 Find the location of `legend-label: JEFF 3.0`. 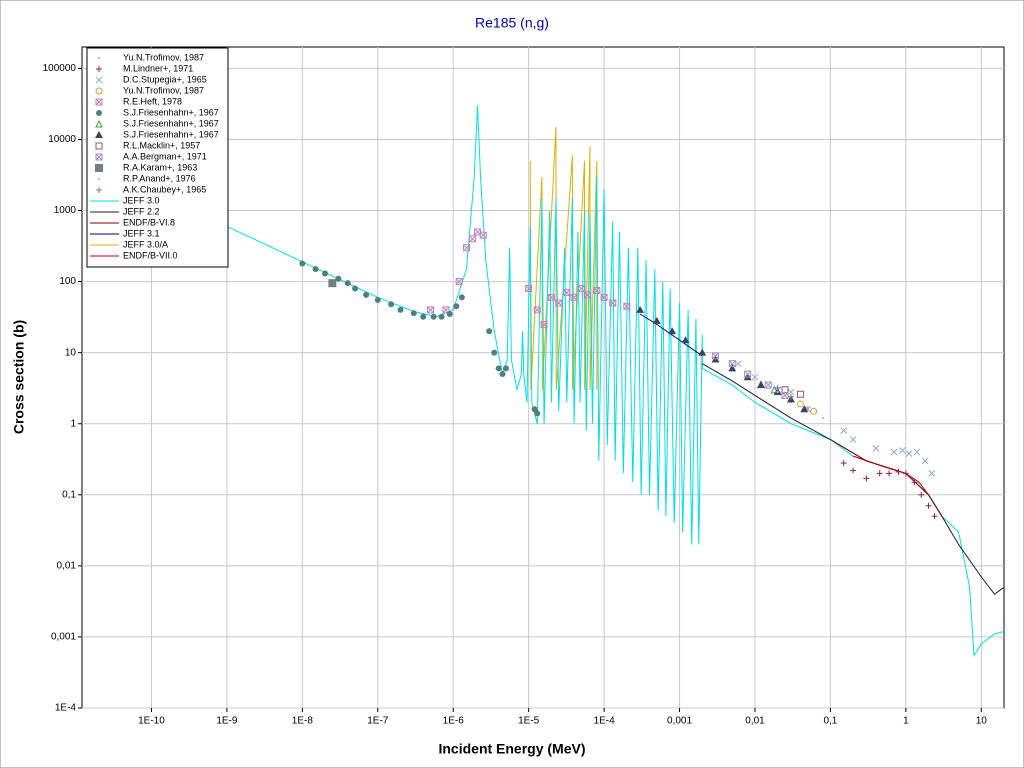

legend-label: JEFF 3.0 is located at coordinates (141, 200).